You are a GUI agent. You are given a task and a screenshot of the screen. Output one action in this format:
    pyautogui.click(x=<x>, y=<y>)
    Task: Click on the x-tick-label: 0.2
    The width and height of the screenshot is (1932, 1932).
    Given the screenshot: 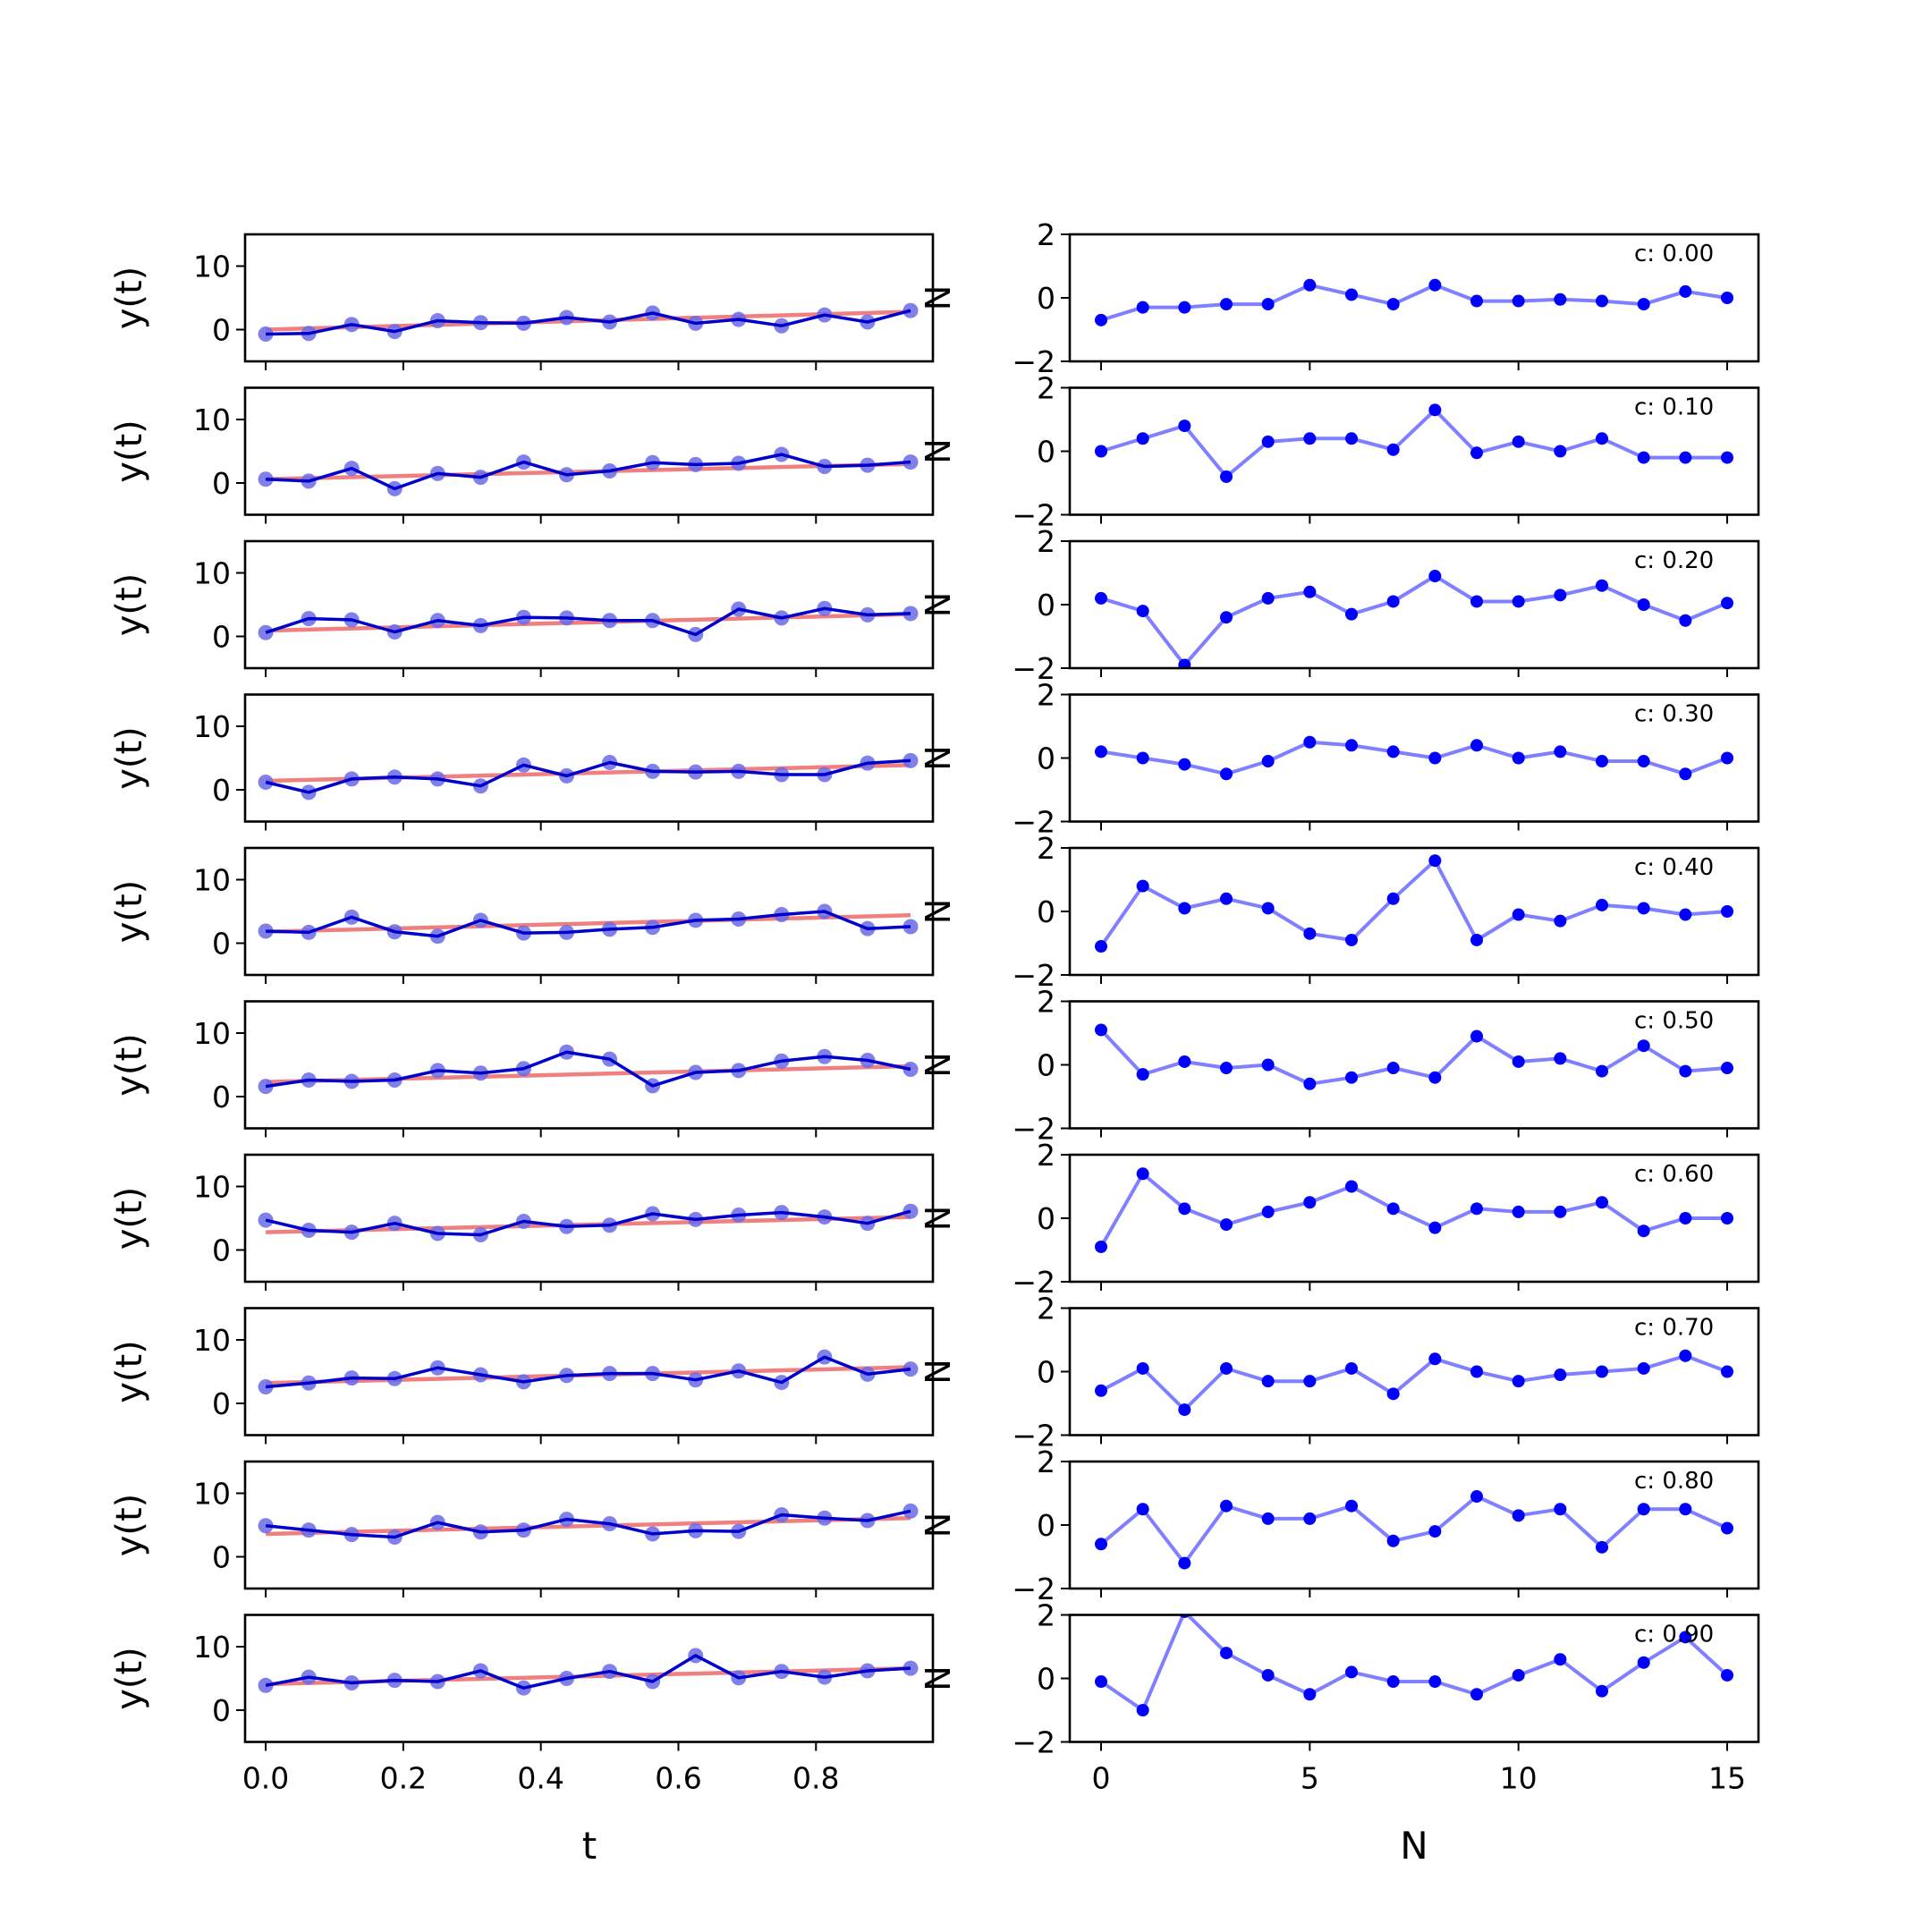 What is the action you would take?
    pyautogui.click(x=403, y=1778)
    